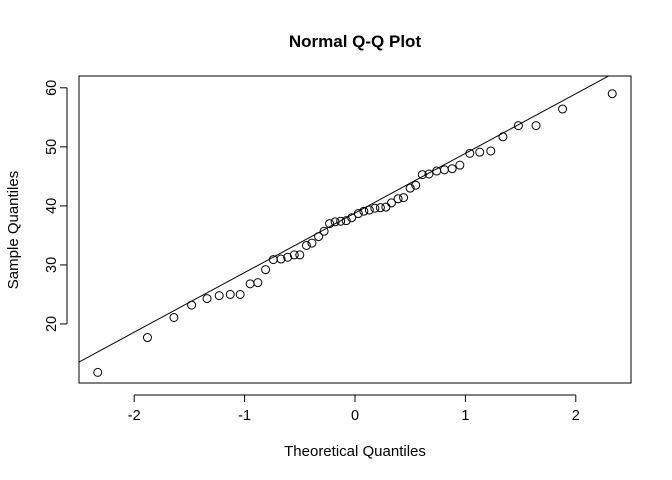 This screenshot has height=480, width=672. Describe the element at coordinates (52, 147) in the screenshot. I see `y-tick-label: 50` at that location.